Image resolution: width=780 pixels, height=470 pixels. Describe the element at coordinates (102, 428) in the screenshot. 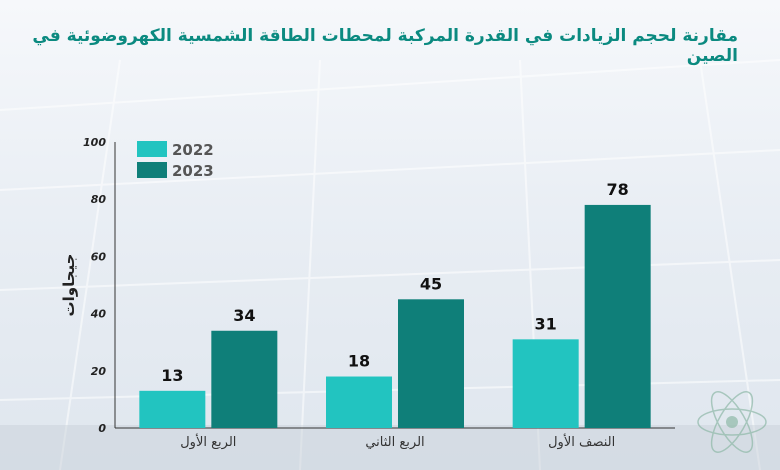

I see `y-tick-label: 0` at that location.